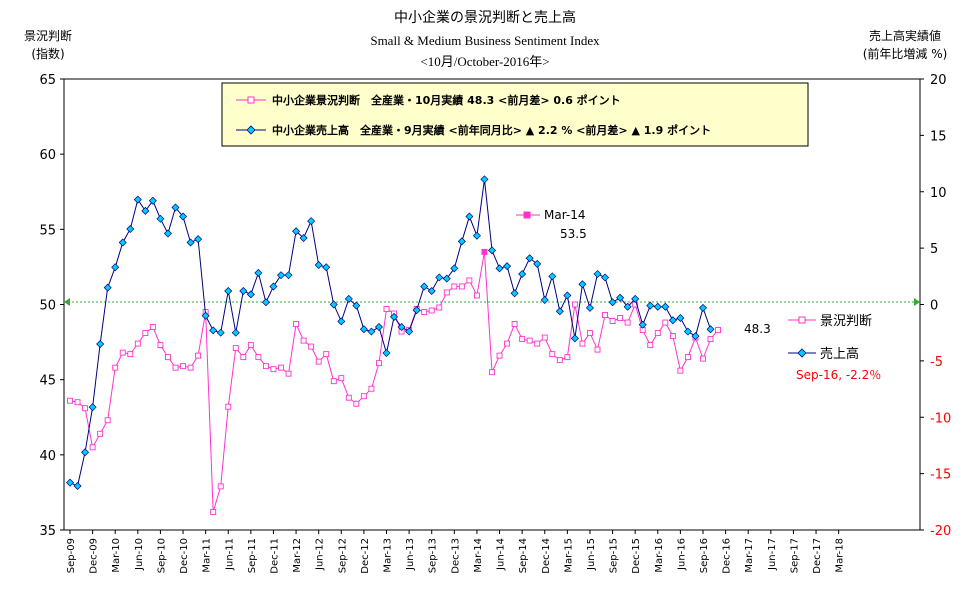 Image resolution: width=970 pixels, height=604 pixels. Describe the element at coordinates (388, 555) in the screenshot. I see `x-tick-label: Mar-13` at that location.